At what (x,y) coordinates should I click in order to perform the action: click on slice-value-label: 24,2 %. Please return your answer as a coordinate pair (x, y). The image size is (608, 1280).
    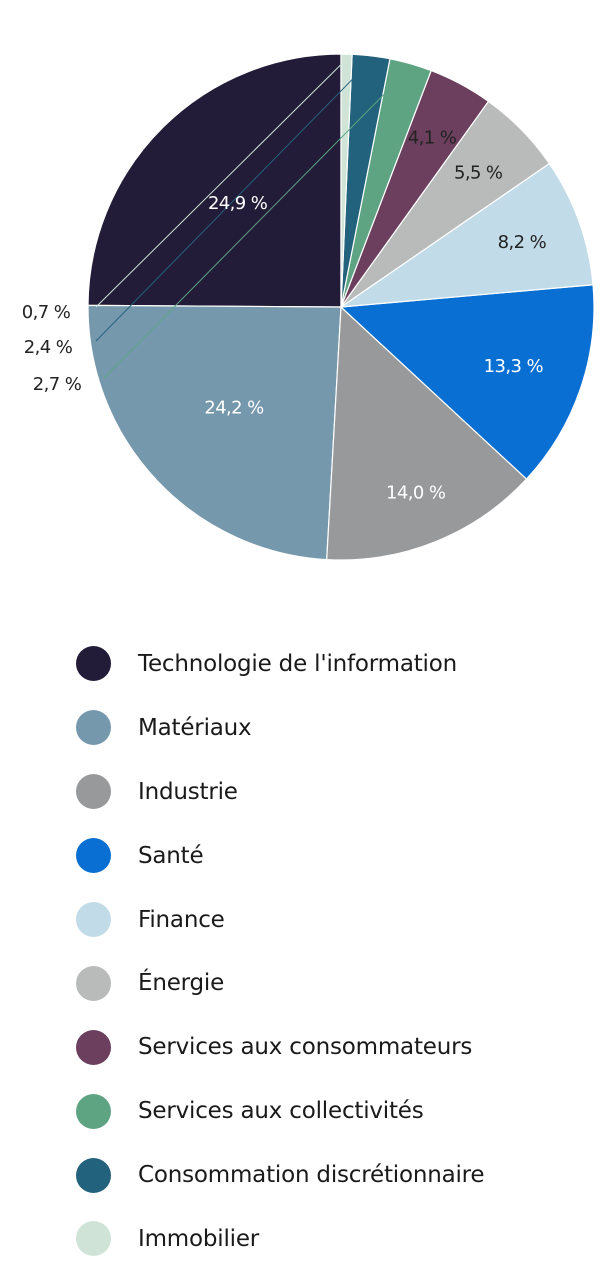
    Looking at the image, I should click on (234, 408).